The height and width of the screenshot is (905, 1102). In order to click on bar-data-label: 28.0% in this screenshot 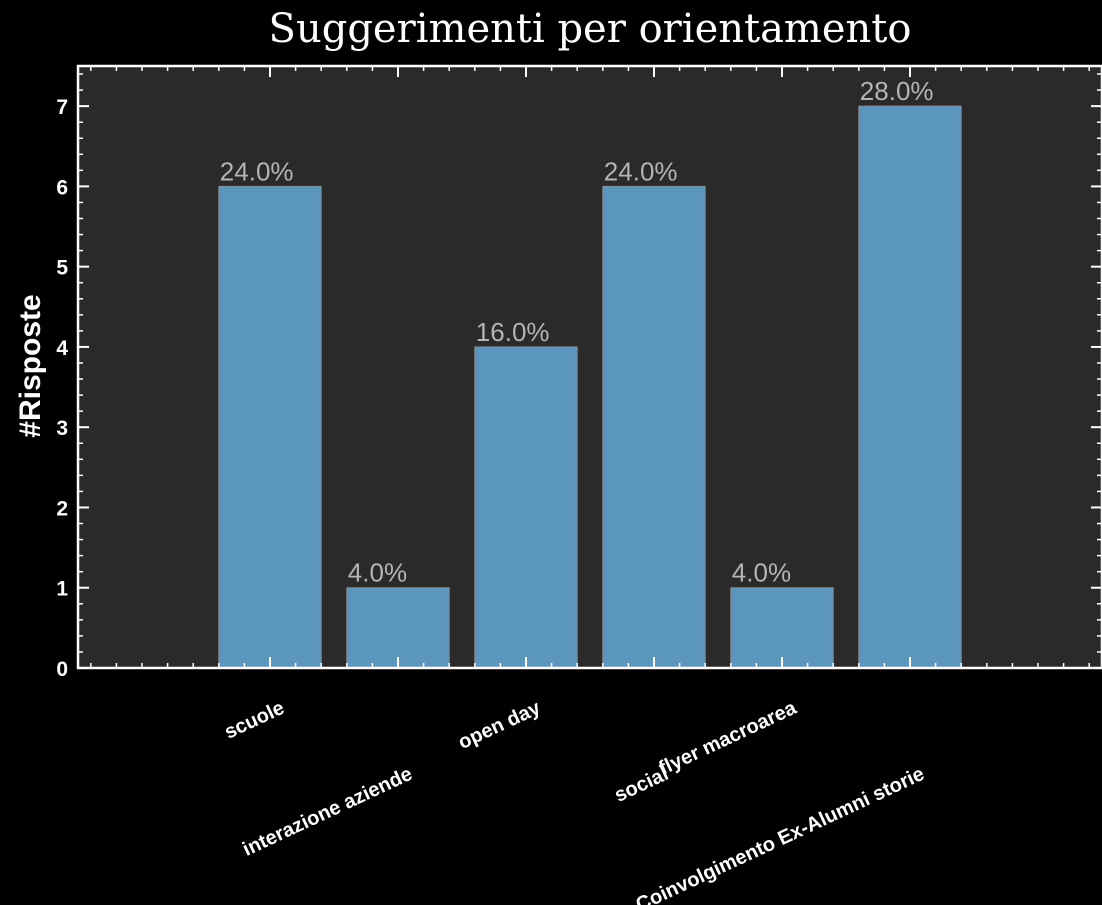, I will do `click(897, 91)`.